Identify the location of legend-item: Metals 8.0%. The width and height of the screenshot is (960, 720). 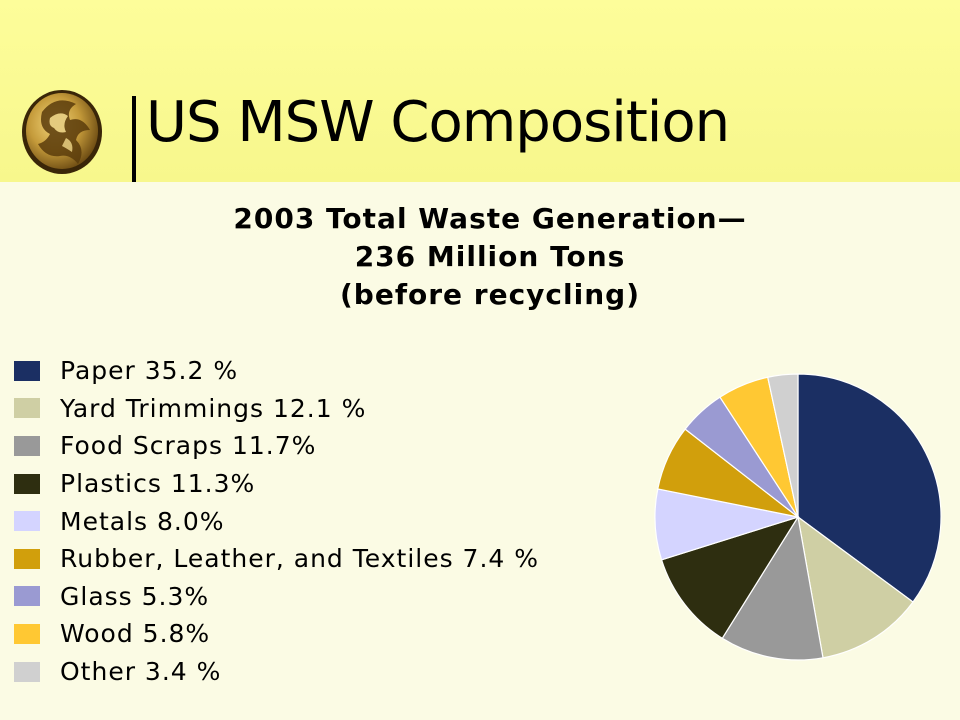
(276, 521).